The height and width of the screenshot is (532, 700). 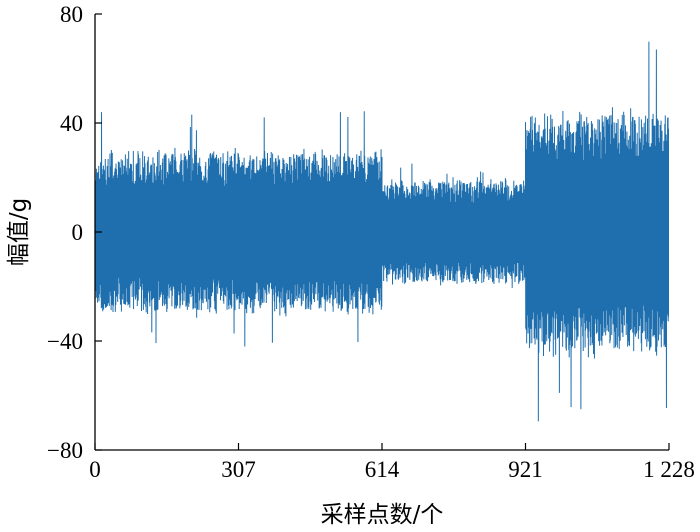 I want to click on x-tick-label: 307, so click(x=238, y=469).